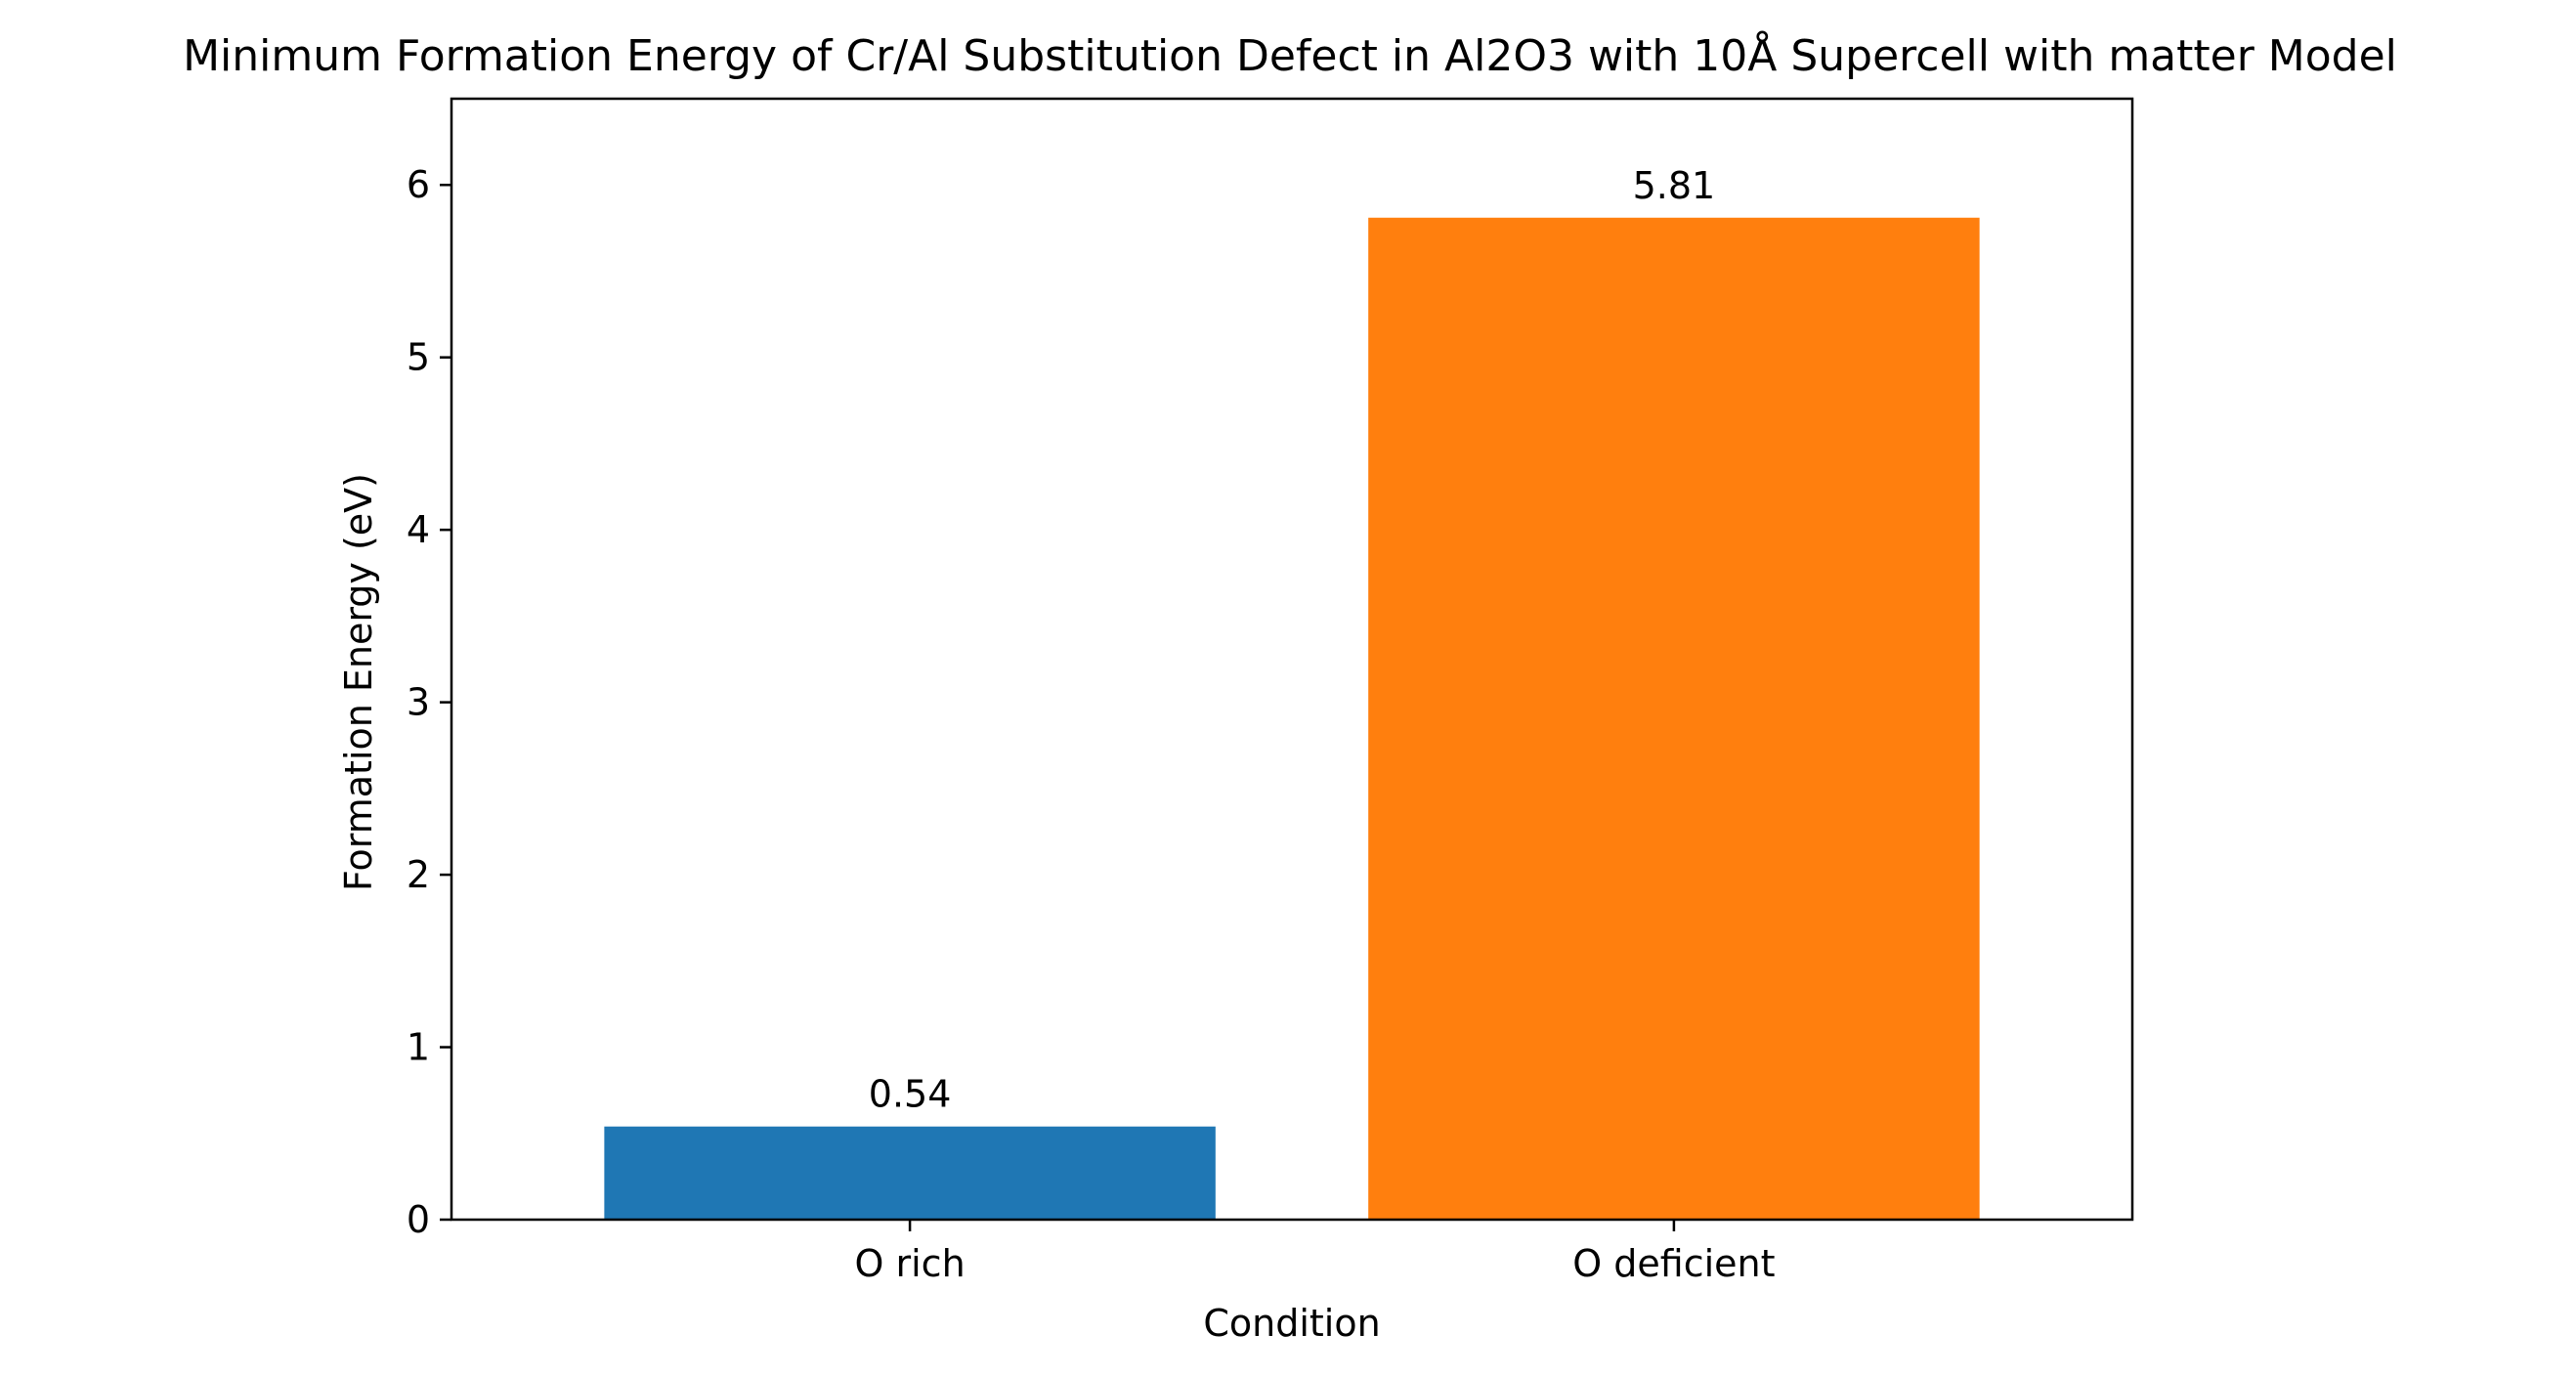 The height and width of the screenshot is (1376, 2576). What do you see at coordinates (1291, 1324) in the screenshot?
I see `x-axis-label: Condition` at bounding box center [1291, 1324].